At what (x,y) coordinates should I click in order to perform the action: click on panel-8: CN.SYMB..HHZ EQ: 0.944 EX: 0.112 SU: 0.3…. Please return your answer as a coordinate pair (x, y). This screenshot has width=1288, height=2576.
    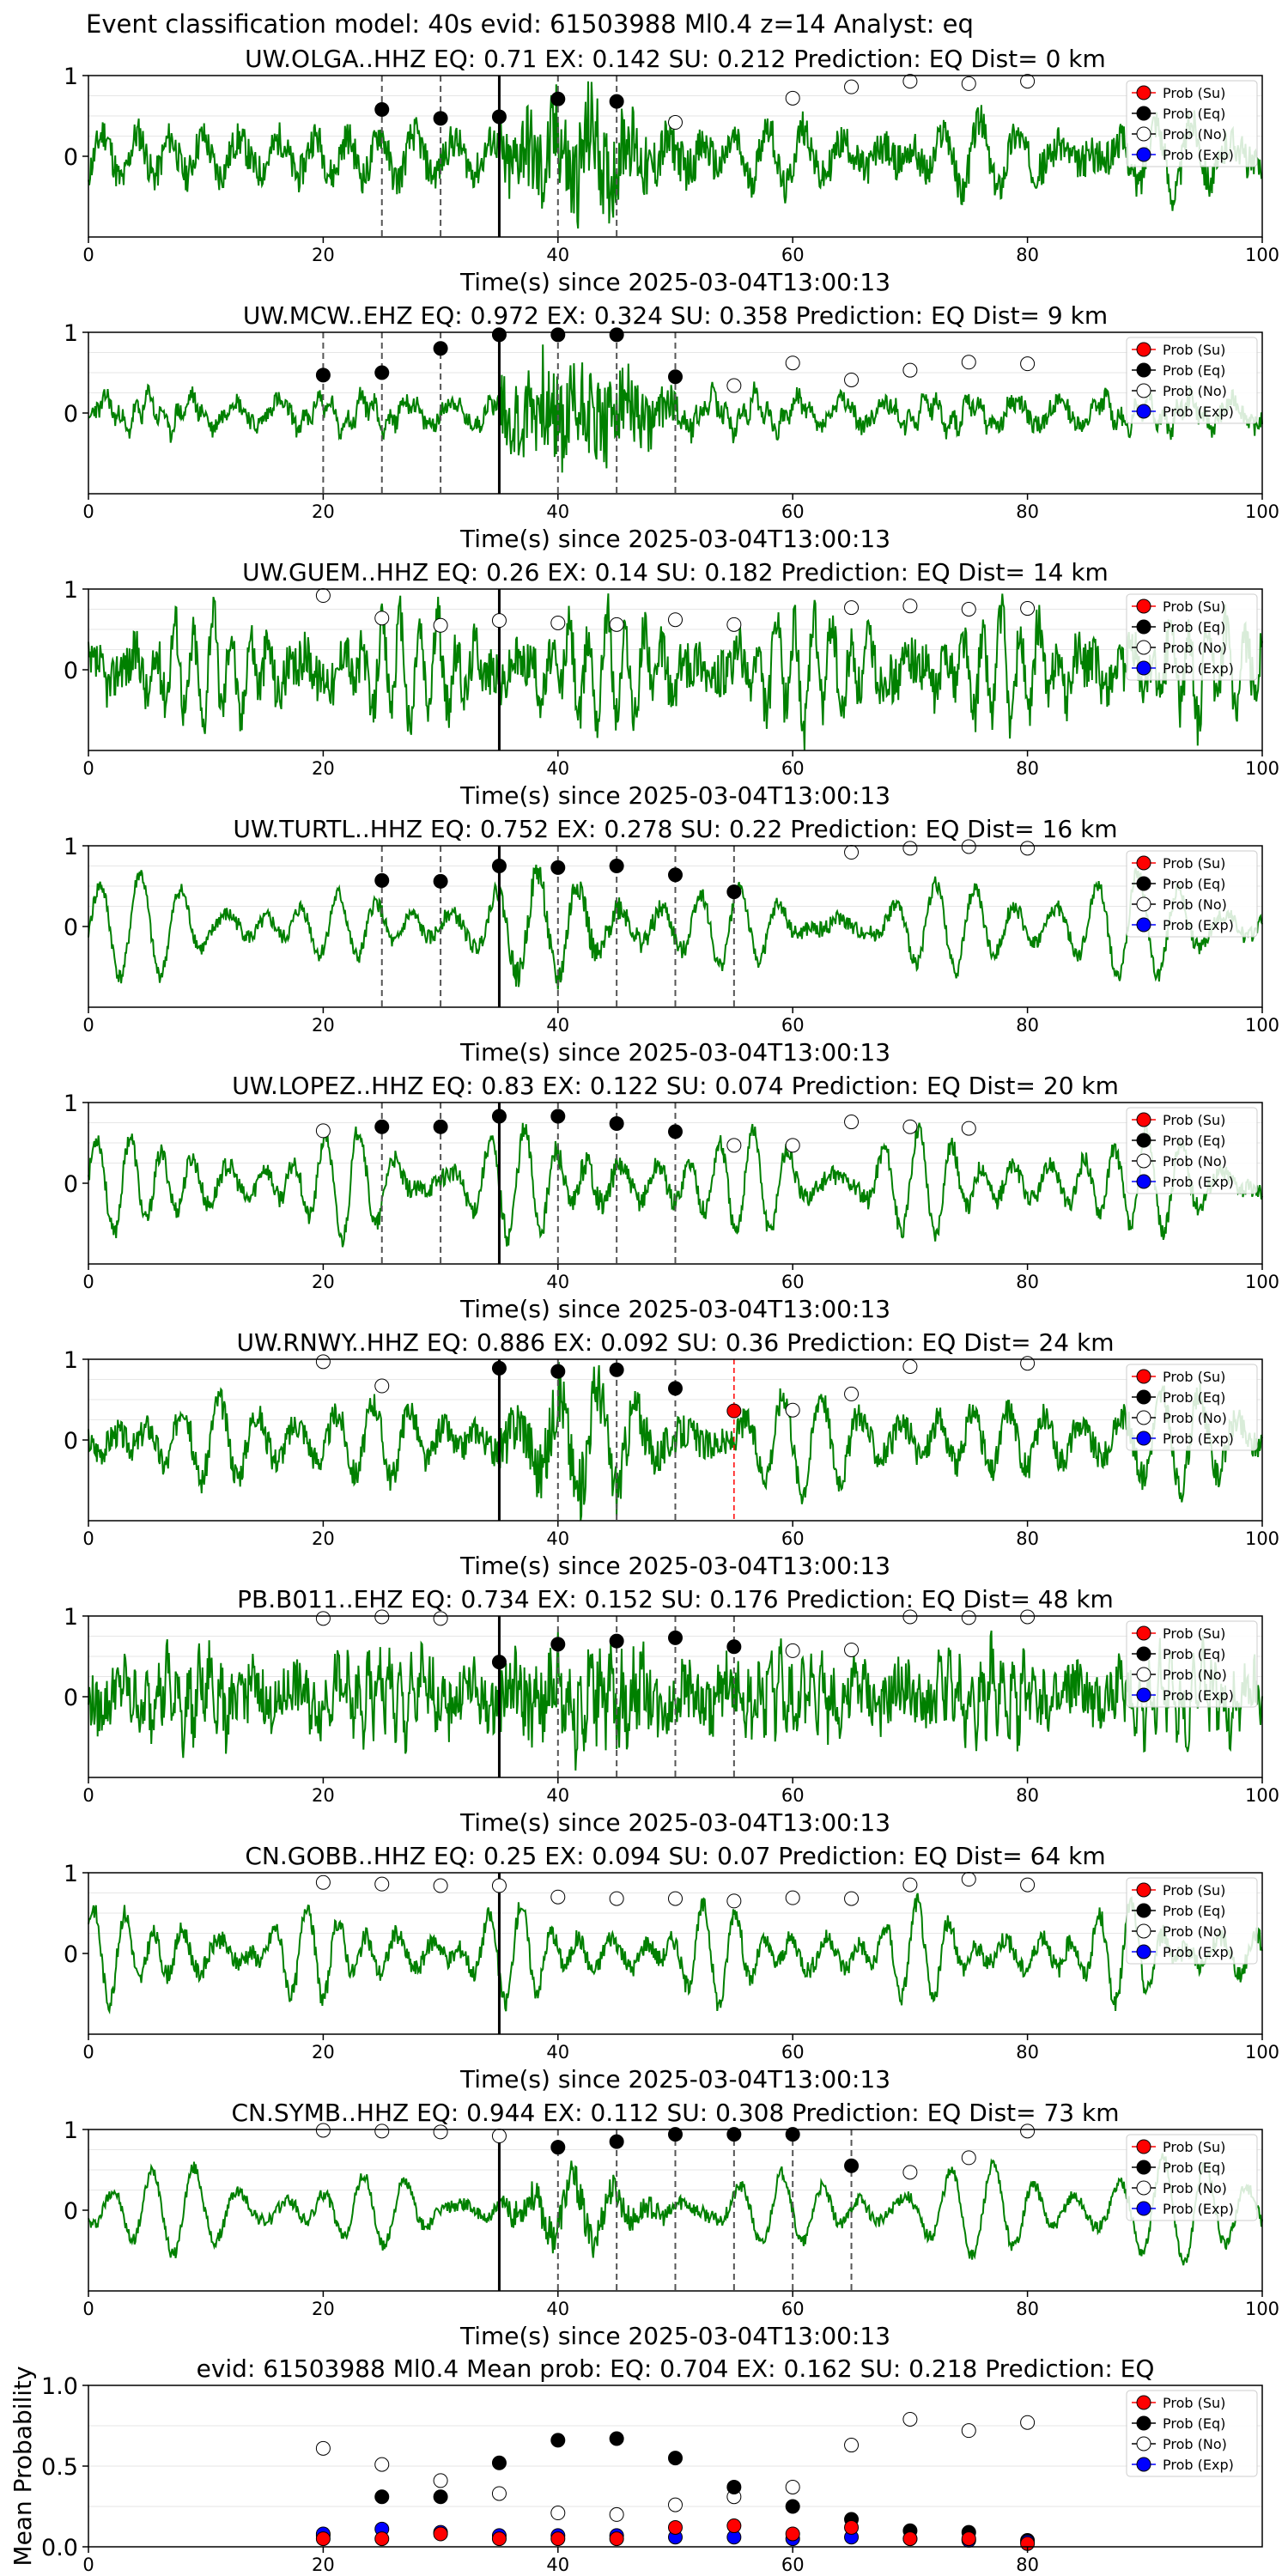
    Looking at the image, I should click on (671, 2224).